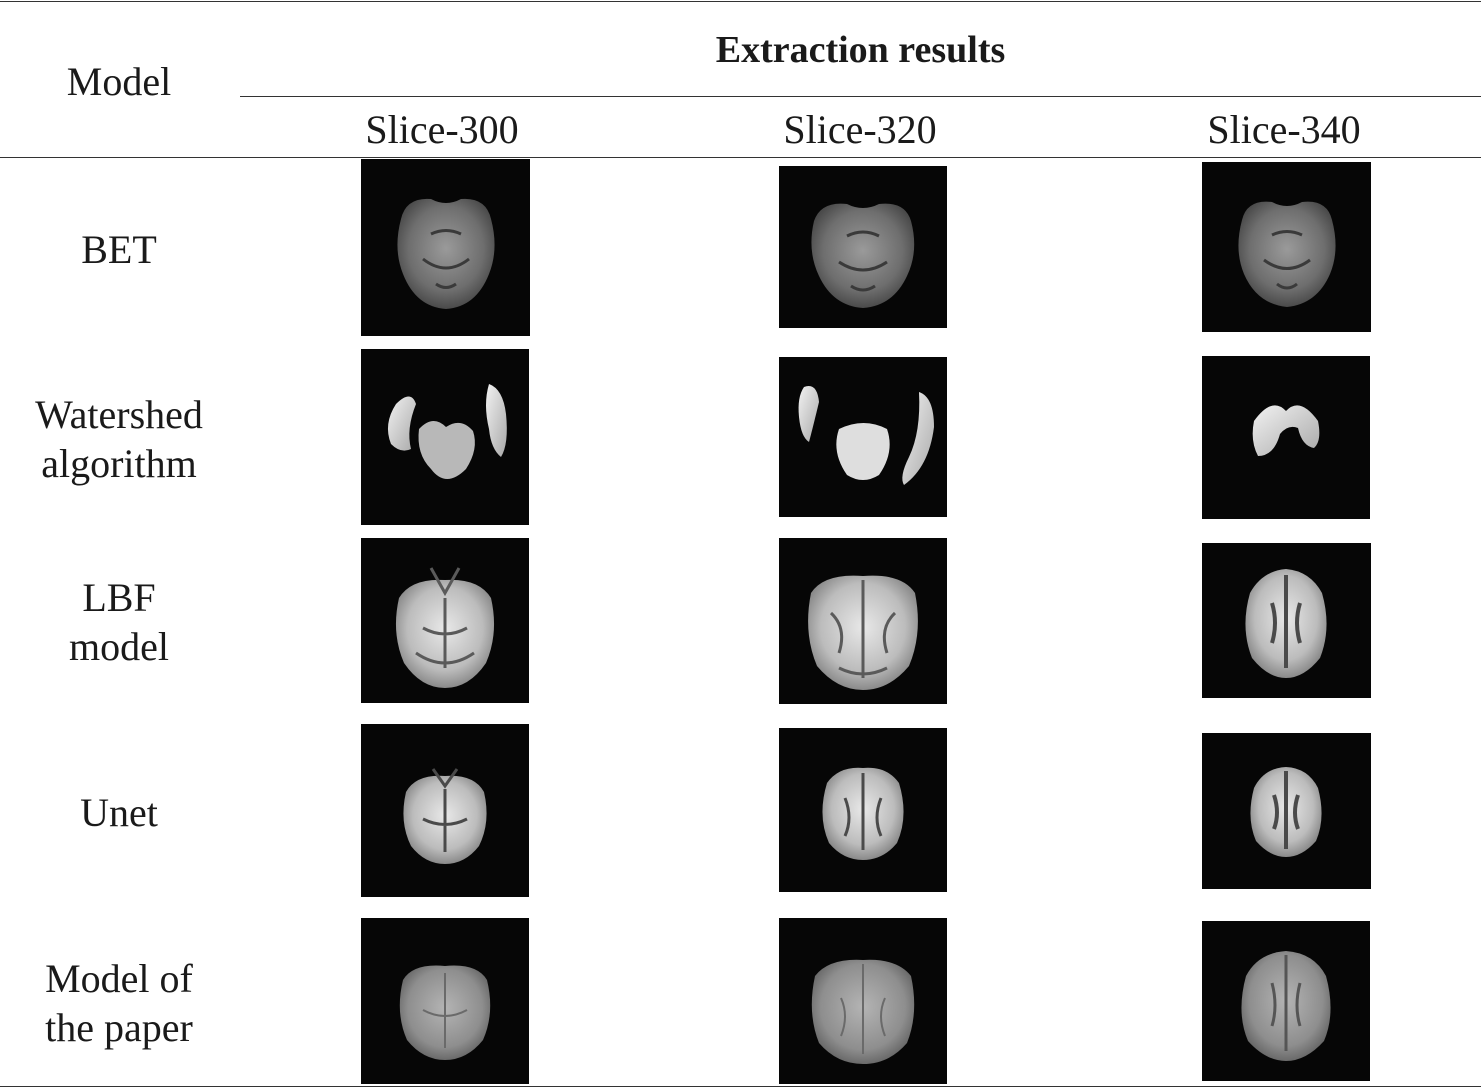 The image size is (1481, 1088). Describe the element at coordinates (445, 810) in the screenshot. I see `unet-slice-300-image` at that location.